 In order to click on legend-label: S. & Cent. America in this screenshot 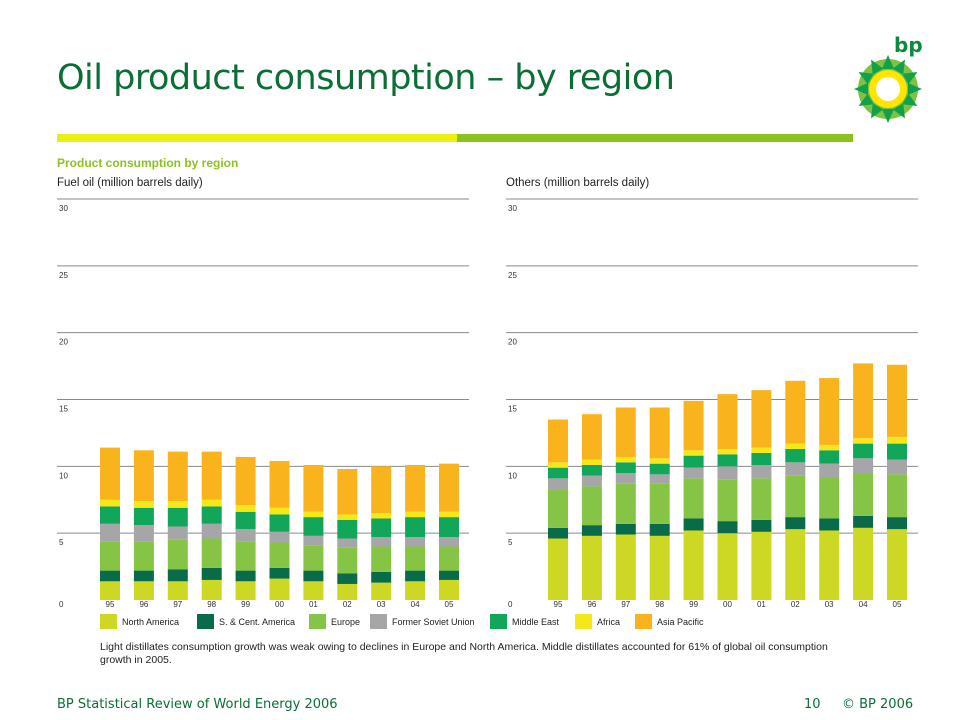, I will do `click(257, 622)`.